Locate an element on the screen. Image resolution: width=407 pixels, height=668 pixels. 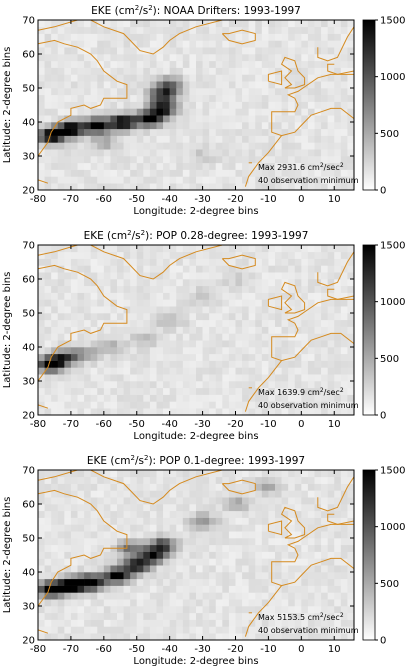
y-tick-label: 70 is located at coordinates (28, 471).